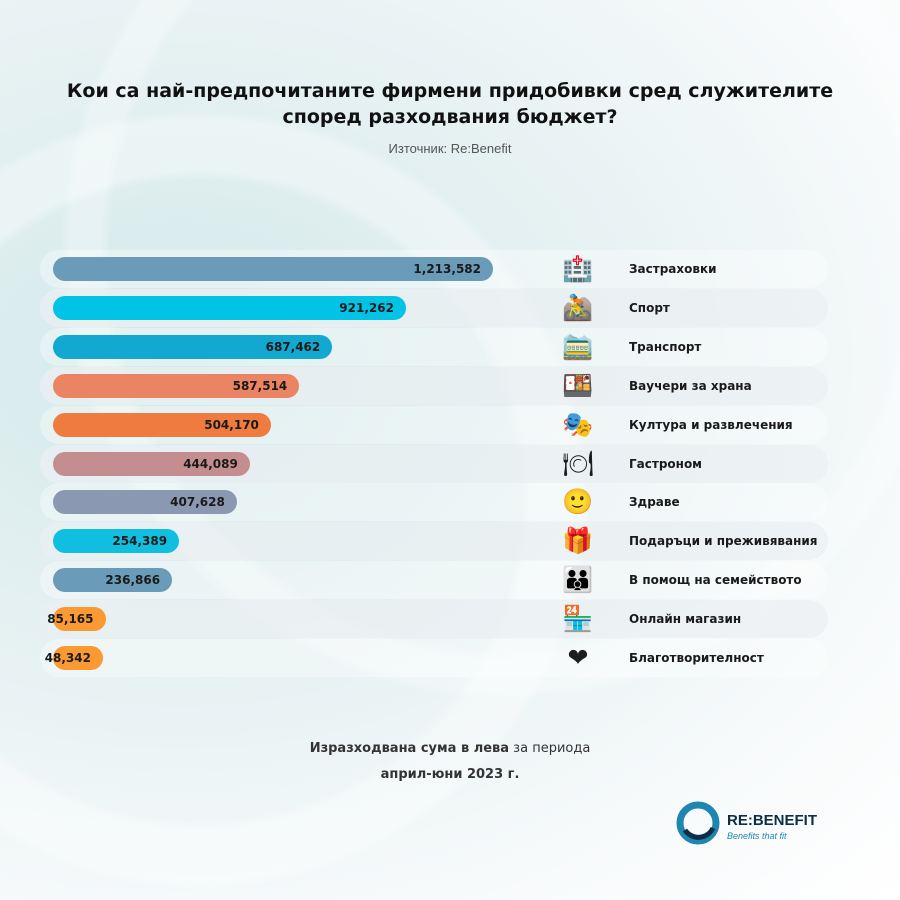  I want to click on bar-value-label: 921,262, so click(366, 307).